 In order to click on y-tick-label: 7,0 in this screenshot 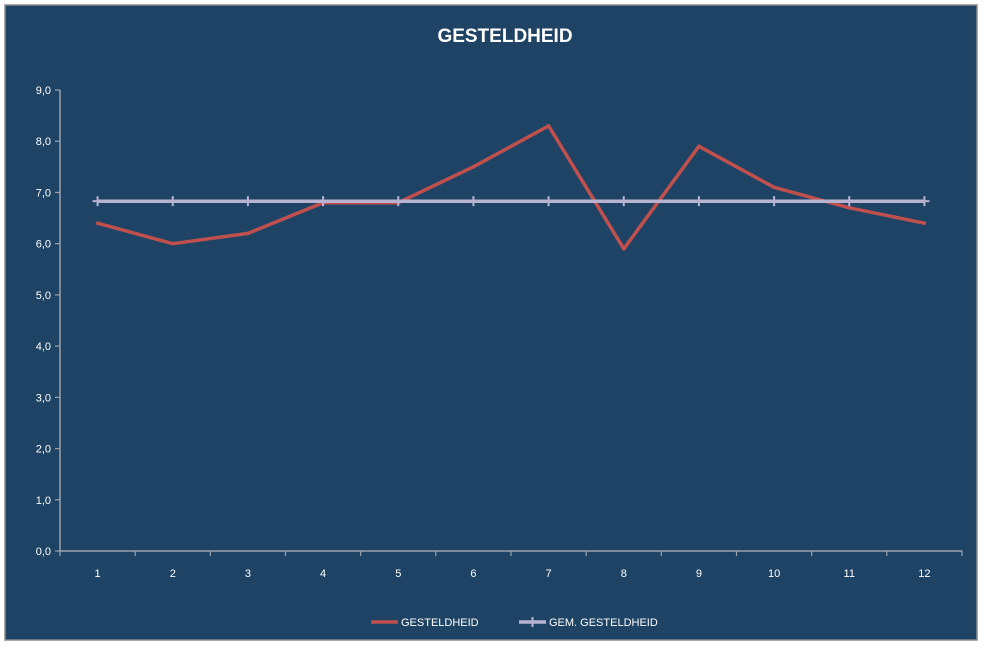, I will do `click(43, 193)`.